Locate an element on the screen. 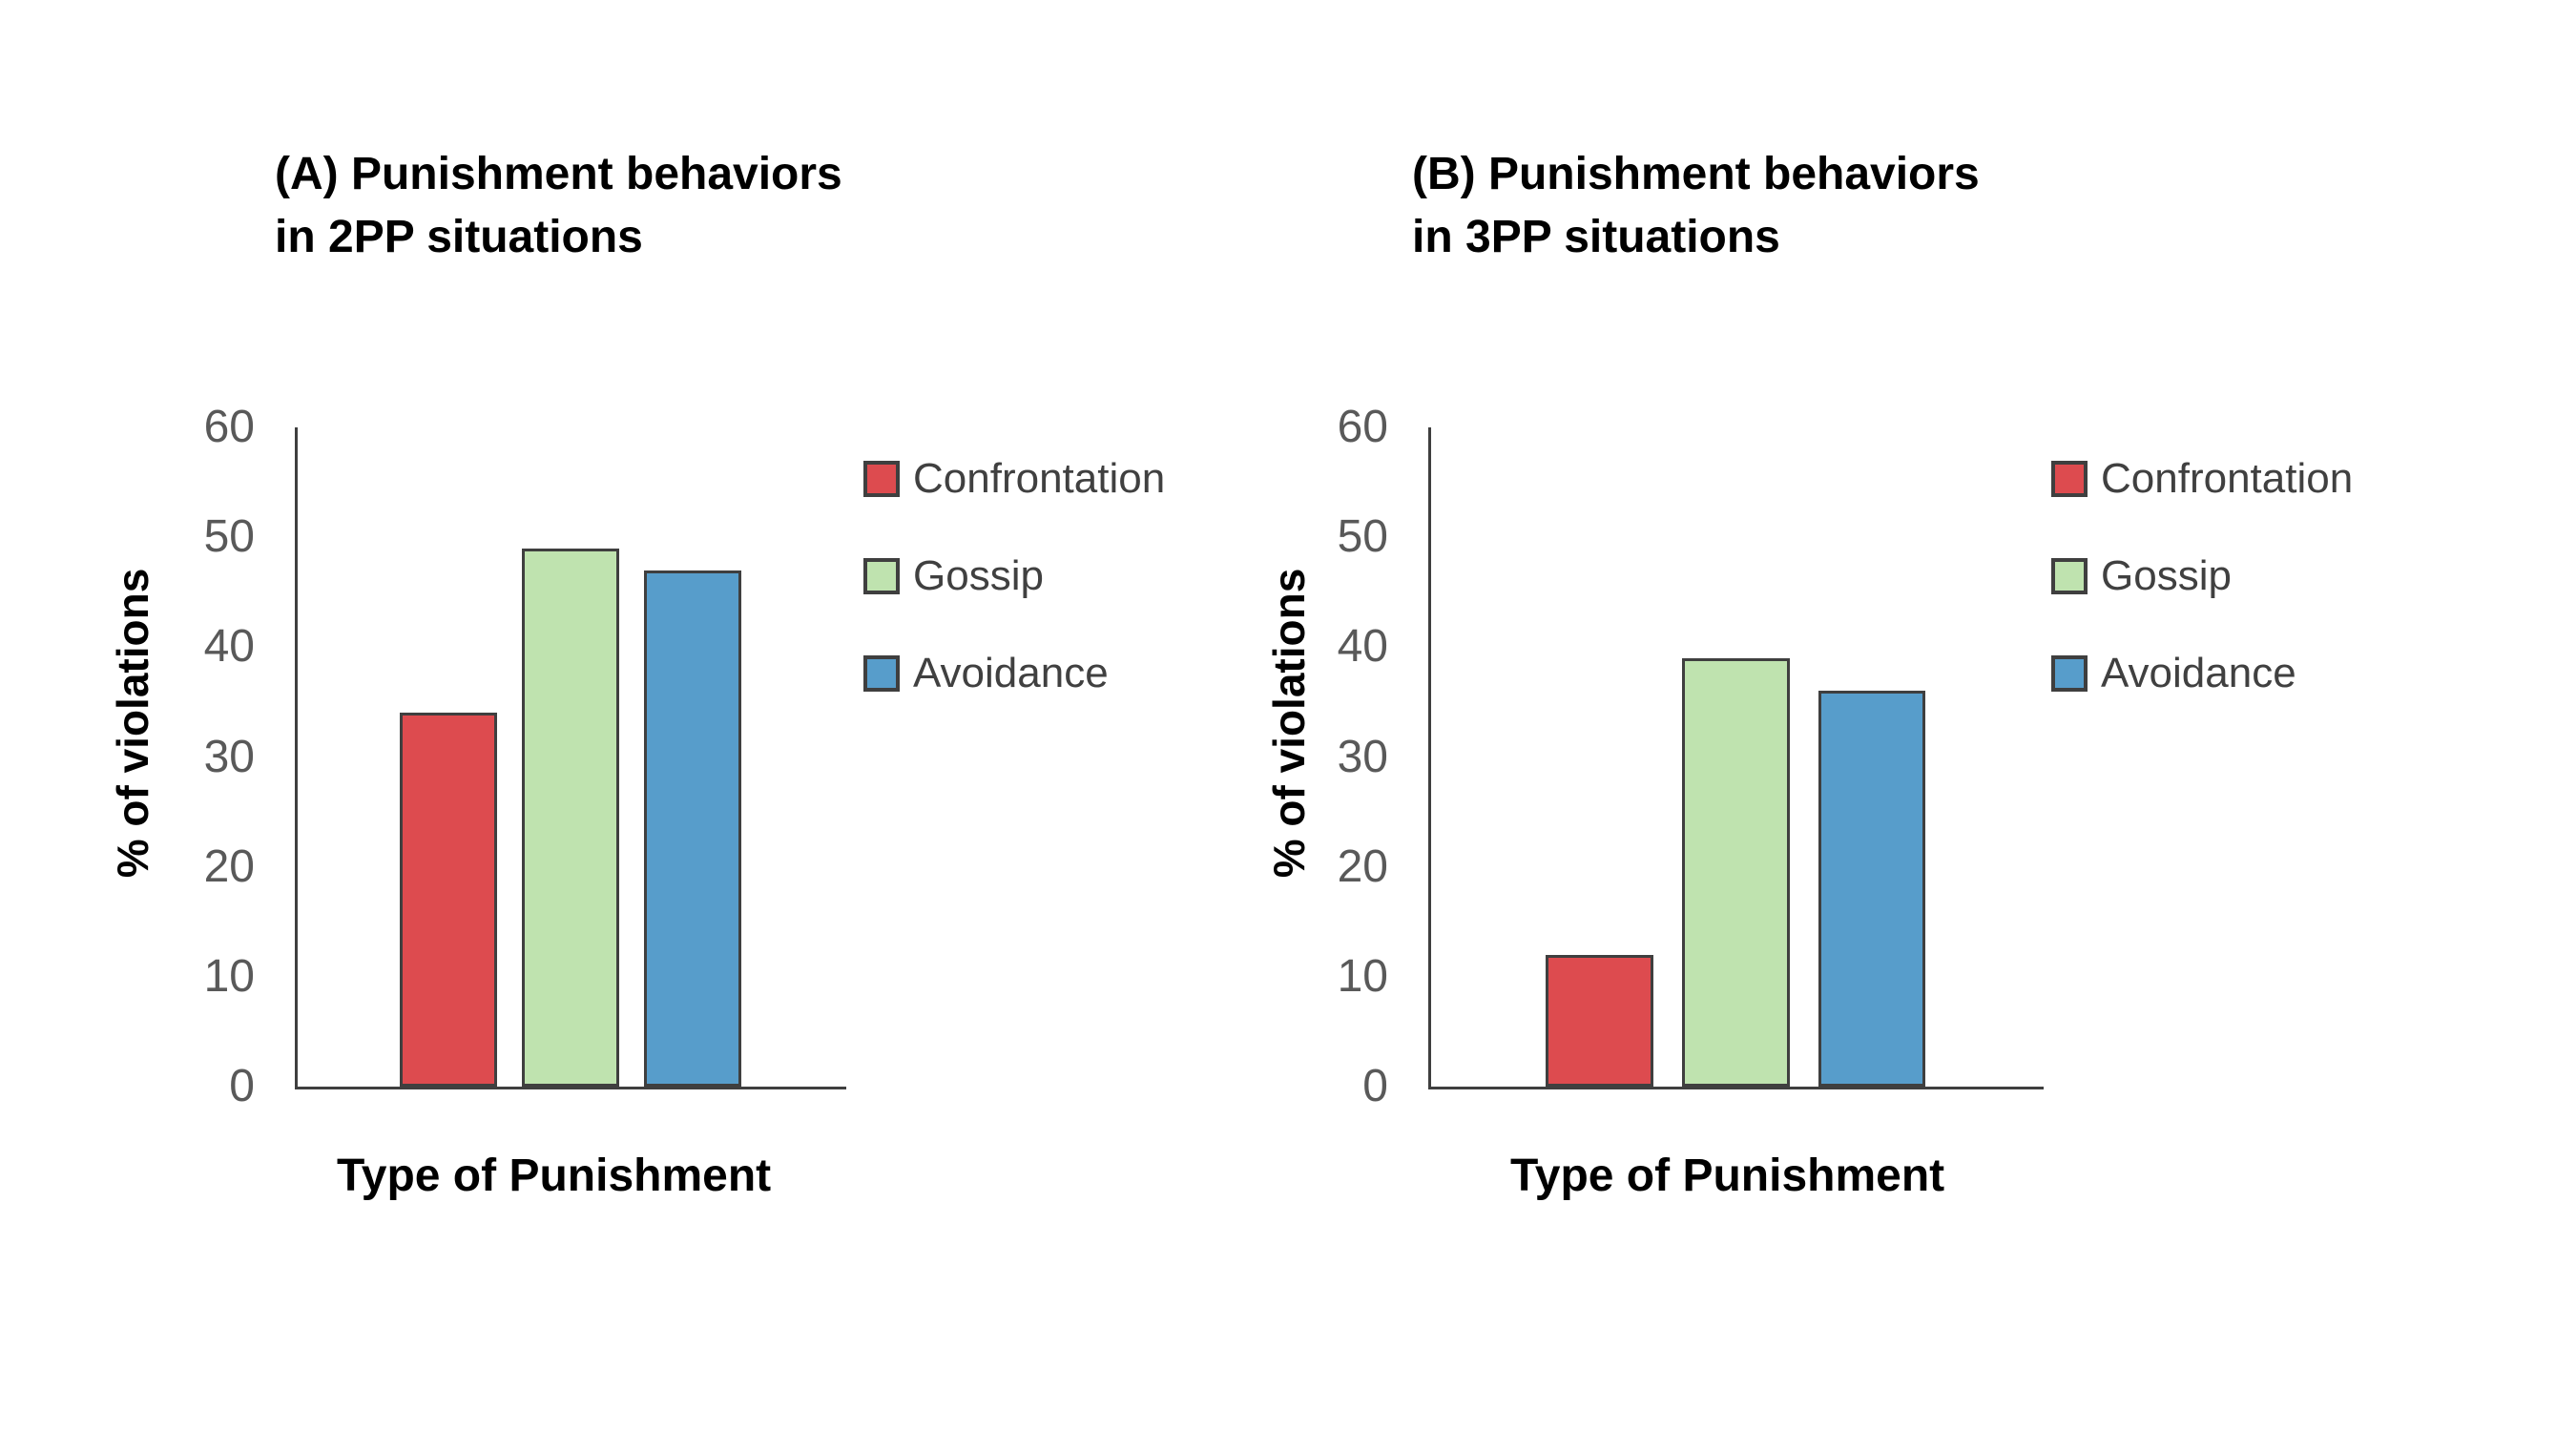  plot-area-2pp: 0 10 20 30 40 50 60 is located at coordinates (525, 756).